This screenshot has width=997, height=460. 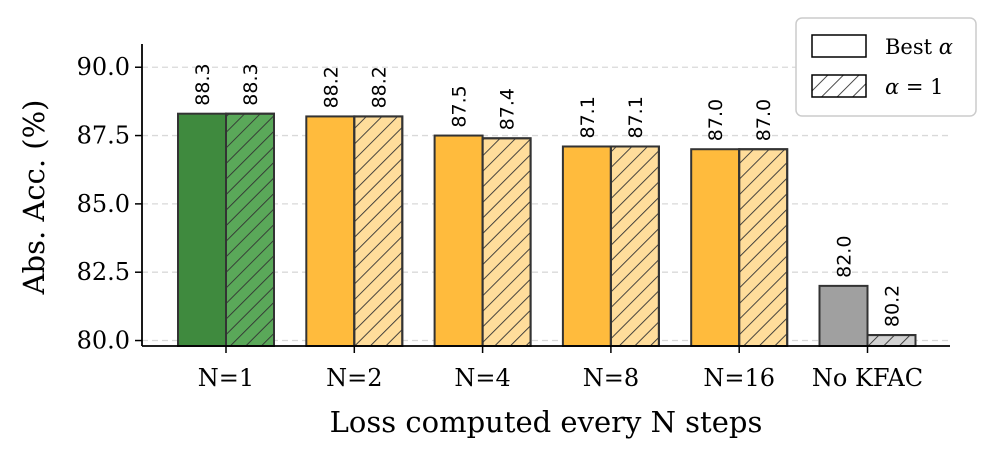 What do you see at coordinates (508, 109) in the screenshot?
I see `data-label: 87.4` at bounding box center [508, 109].